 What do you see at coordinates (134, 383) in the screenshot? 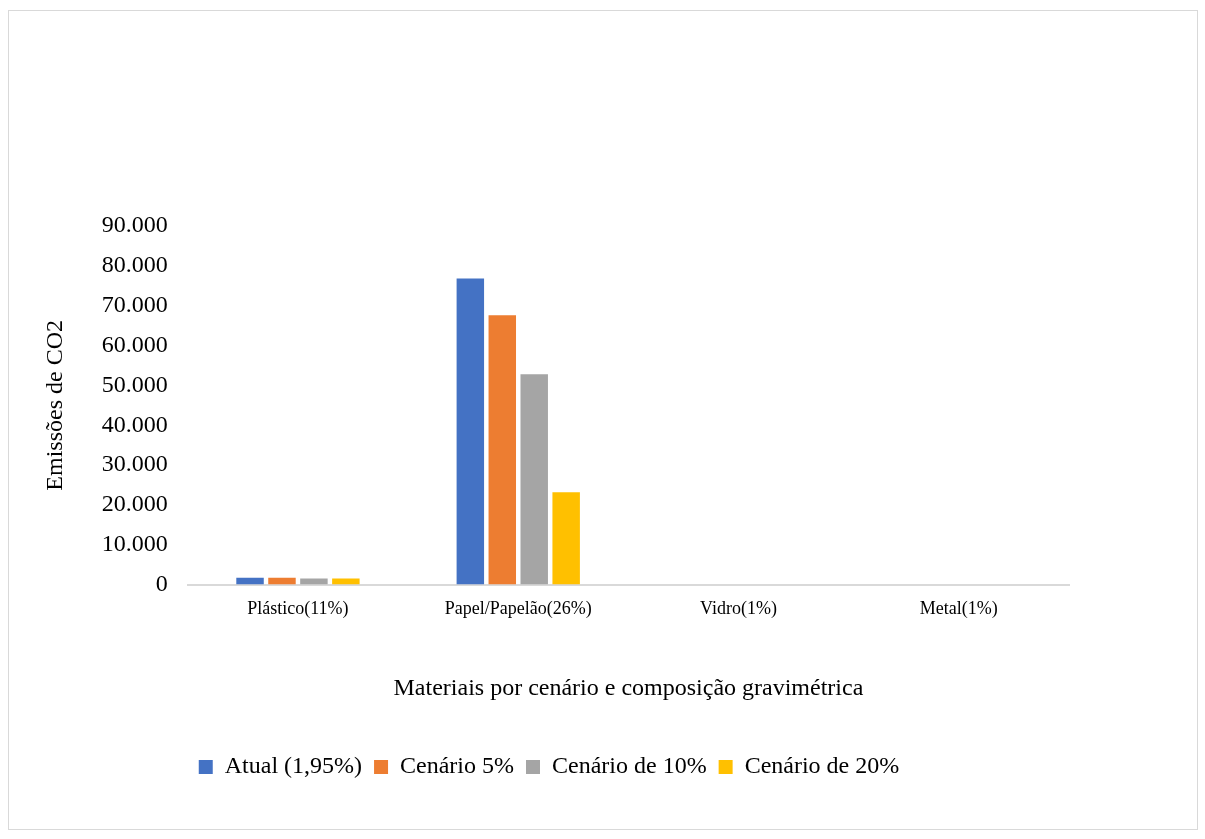
I see `y-tick-label: 50.000` at bounding box center [134, 383].